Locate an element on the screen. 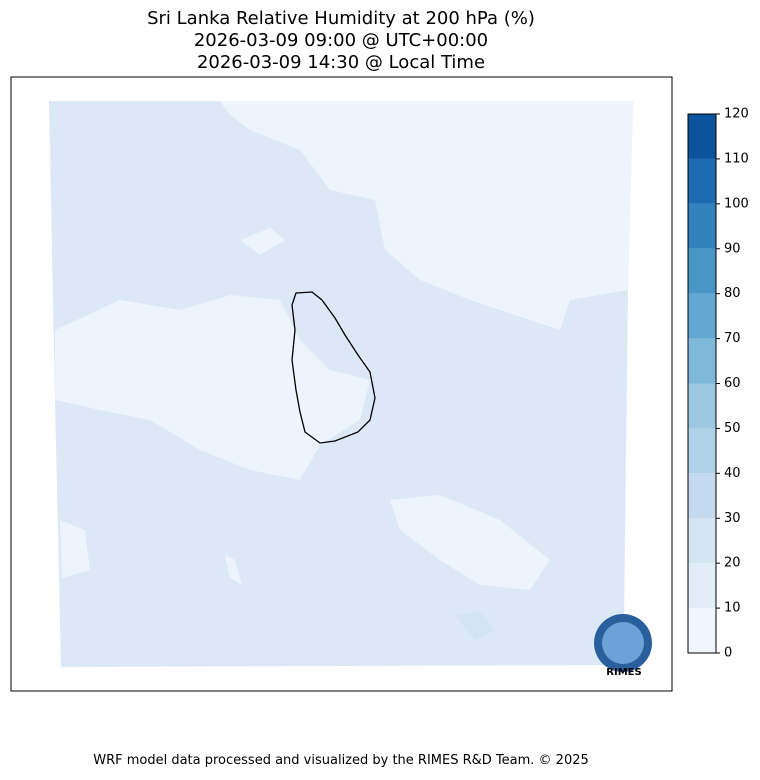 Image resolution: width=760 pixels, height=780 pixels. tick-label: 20 is located at coordinates (732, 563).